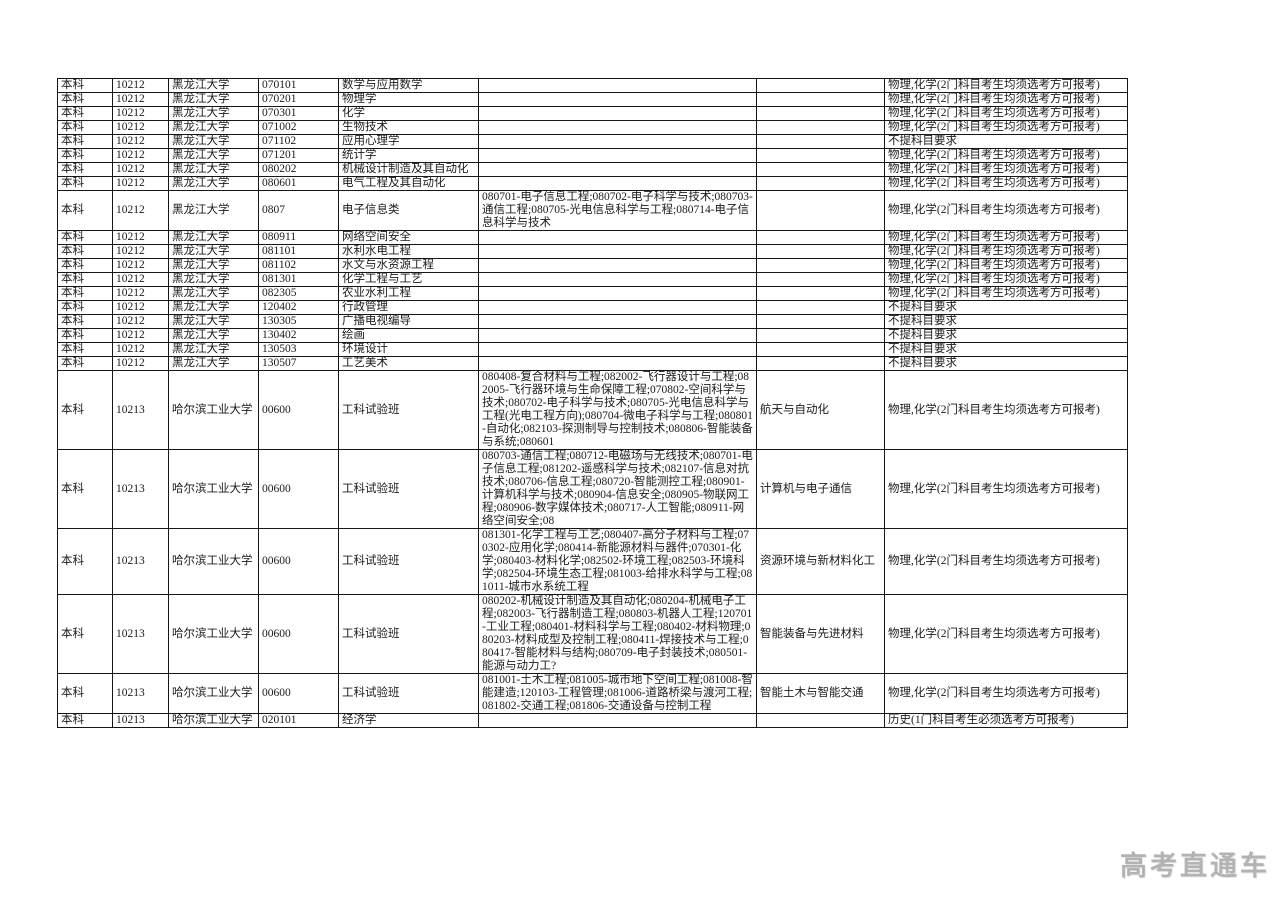  Describe the element at coordinates (213, 561) in the screenshot. I see `cell-school-name: 哈尔滨工业大学` at that location.